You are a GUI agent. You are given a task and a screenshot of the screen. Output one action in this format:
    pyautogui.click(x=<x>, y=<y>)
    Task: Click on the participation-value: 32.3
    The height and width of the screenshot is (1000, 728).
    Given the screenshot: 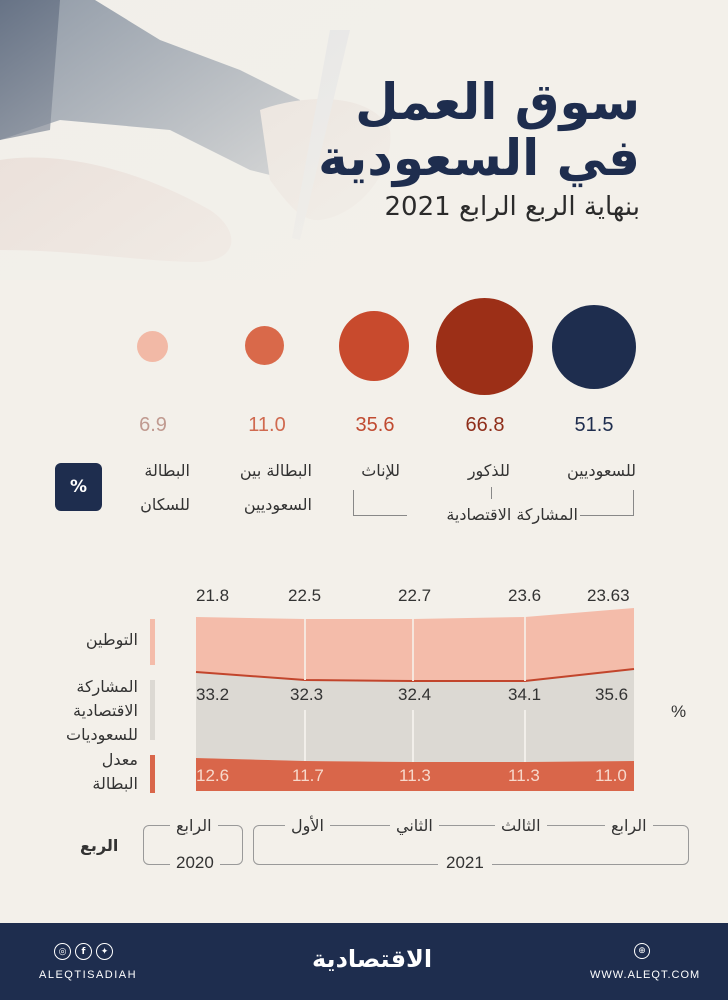 What is the action you would take?
    pyautogui.click(x=307, y=694)
    